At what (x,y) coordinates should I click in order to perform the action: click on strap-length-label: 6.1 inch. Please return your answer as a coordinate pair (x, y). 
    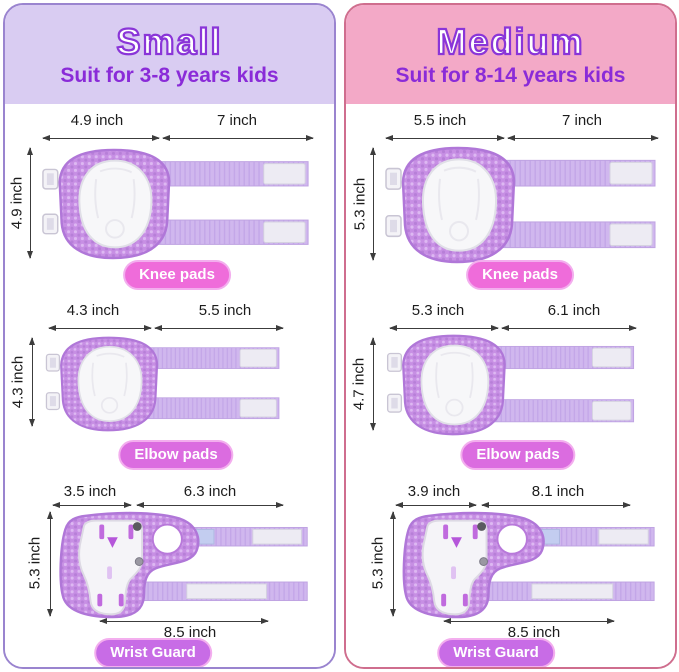
    Looking at the image, I should click on (574, 310).